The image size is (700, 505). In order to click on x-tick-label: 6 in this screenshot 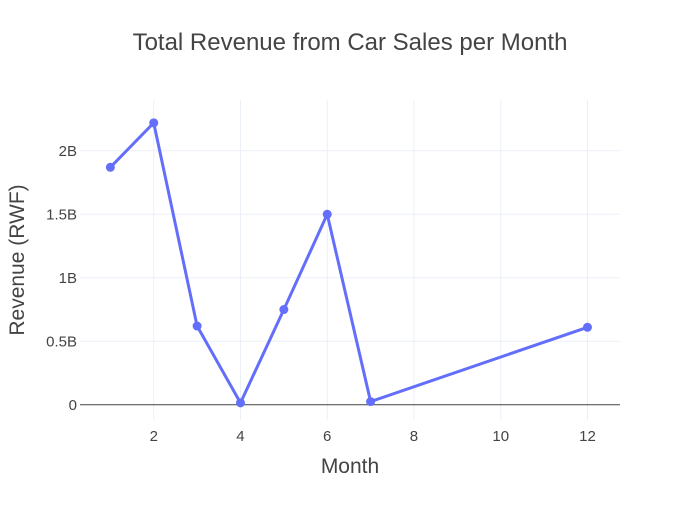, I will do `click(327, 436)`.